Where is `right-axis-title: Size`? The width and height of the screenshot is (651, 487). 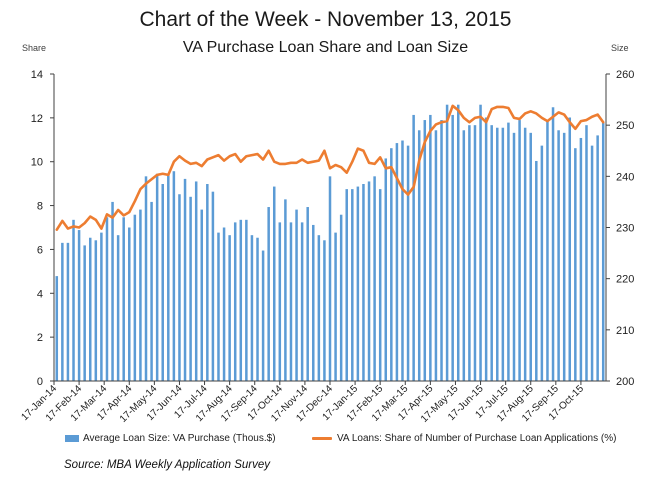
right-axis-title: Size is located at coordinates (620, 48).